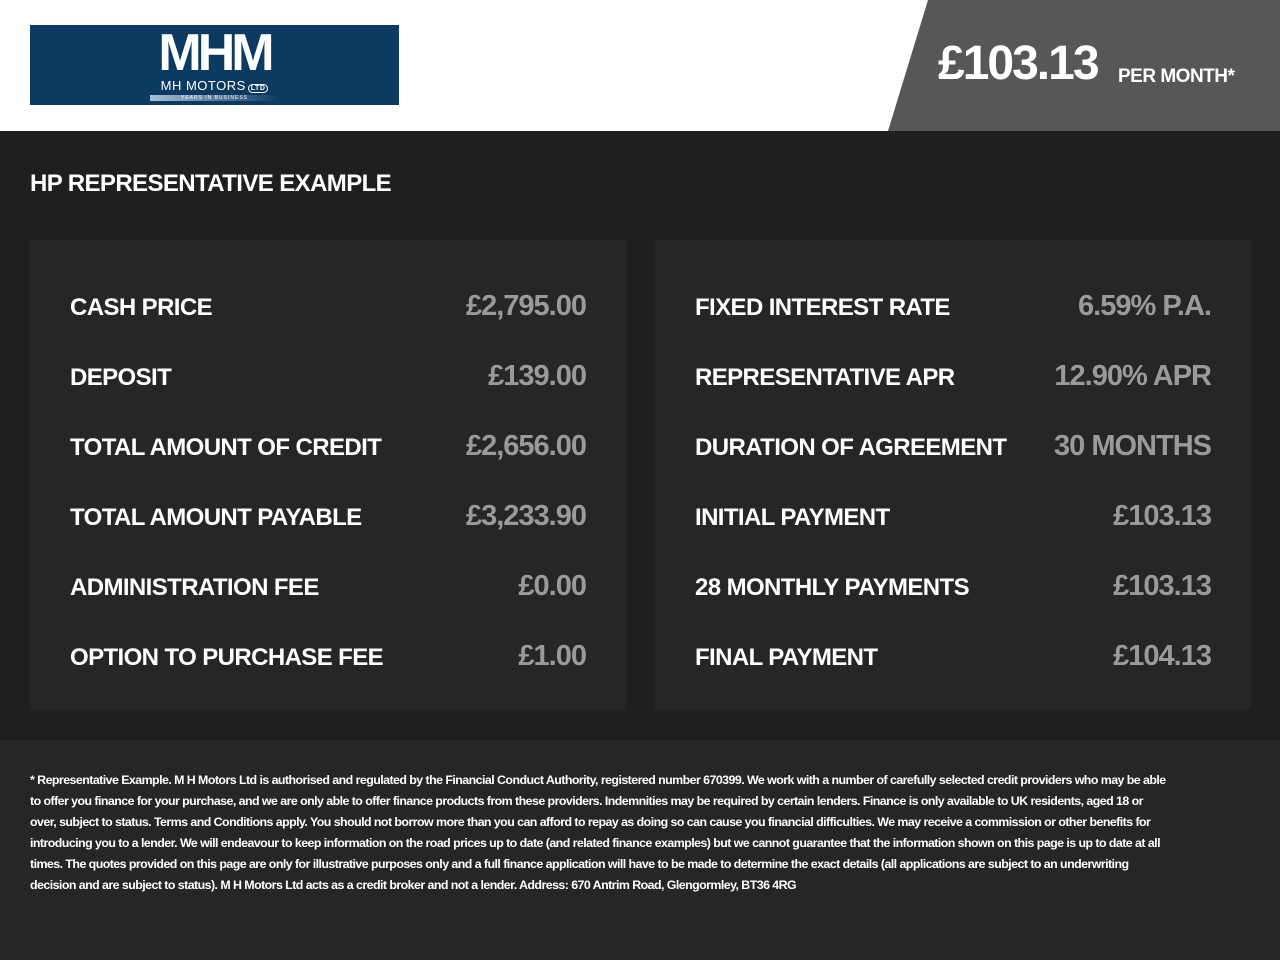 The height and width of the screenshot is (960, 1280). I want to click on finance-row: OPTION TO PURCHASE FEE £1.00, so click(328, 673).